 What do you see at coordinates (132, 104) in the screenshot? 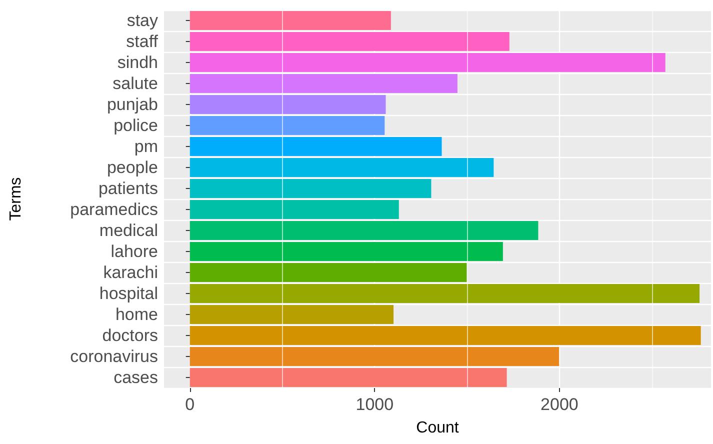
I see `y-tick-label: punjab` at bounding box center [132, 104].